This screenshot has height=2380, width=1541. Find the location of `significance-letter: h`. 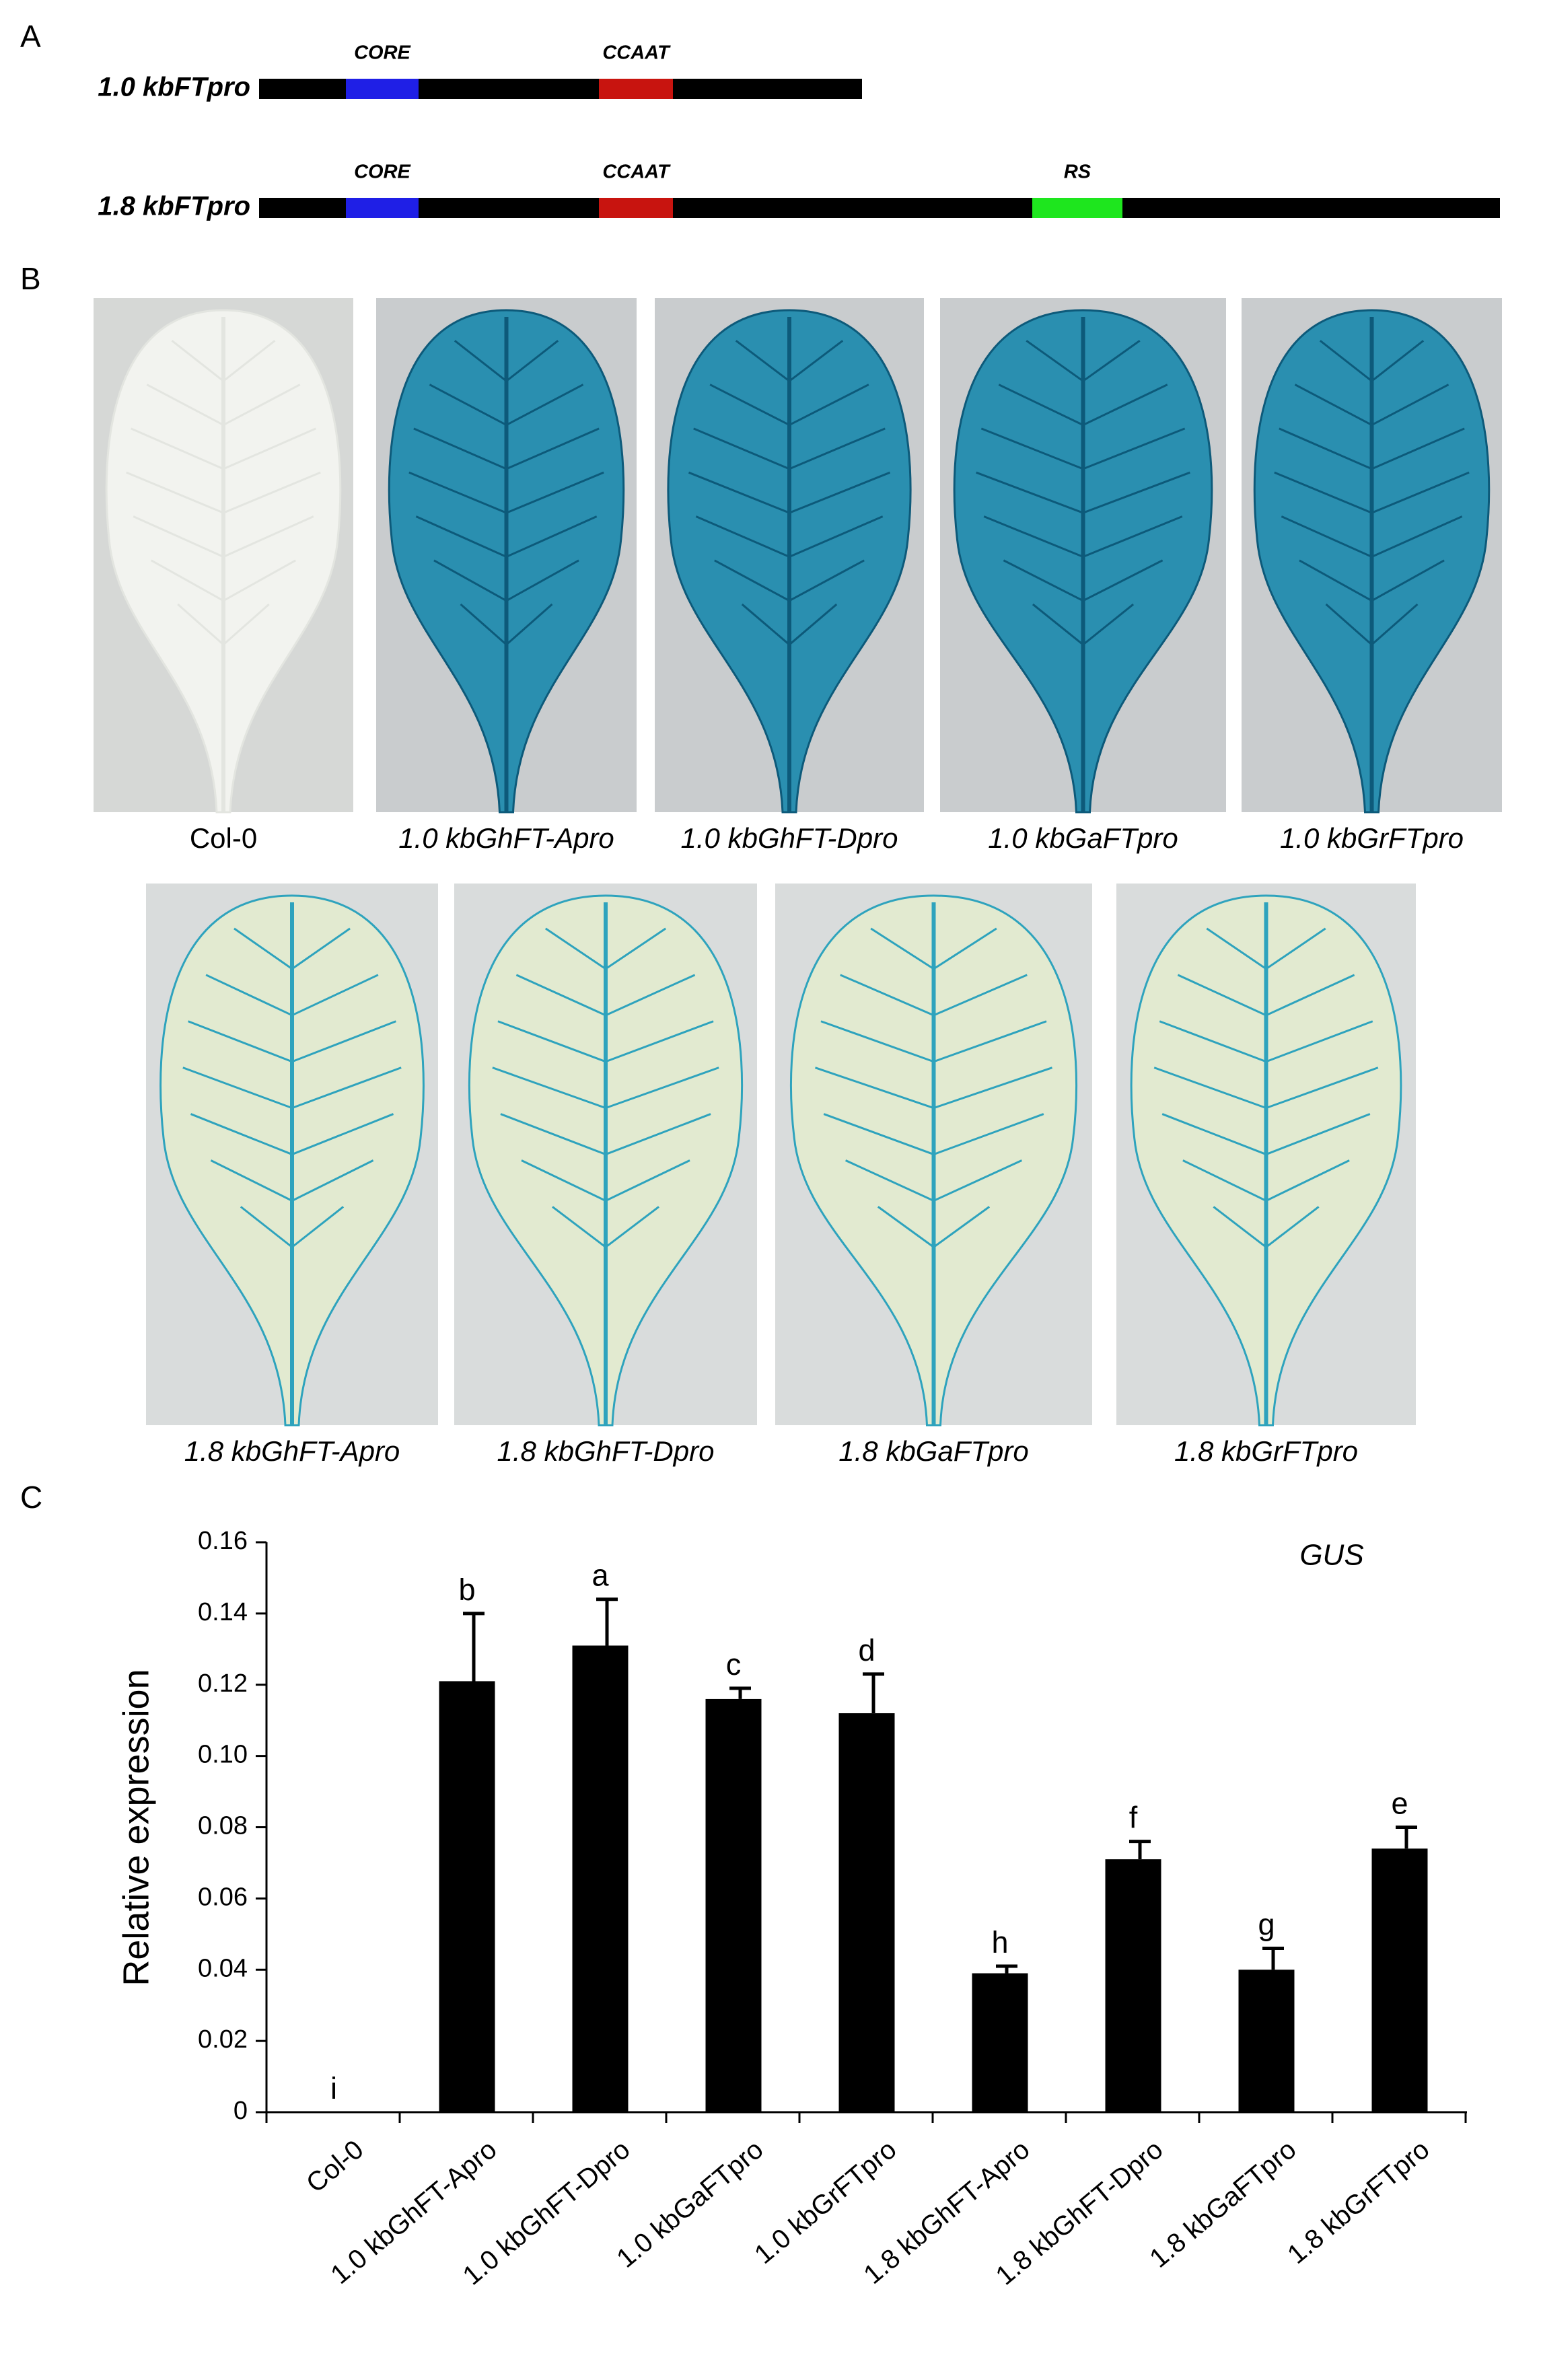

significance-letter: h is located at coordinates (999, 1942).